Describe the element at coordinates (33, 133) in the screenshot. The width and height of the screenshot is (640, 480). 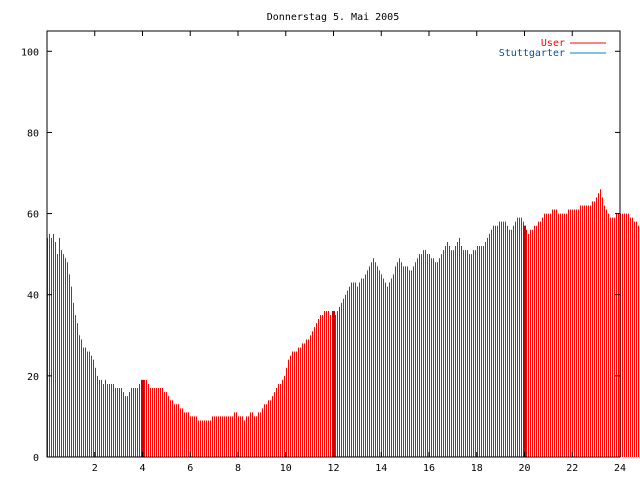
I see `y-tick-label: 80` at that location.